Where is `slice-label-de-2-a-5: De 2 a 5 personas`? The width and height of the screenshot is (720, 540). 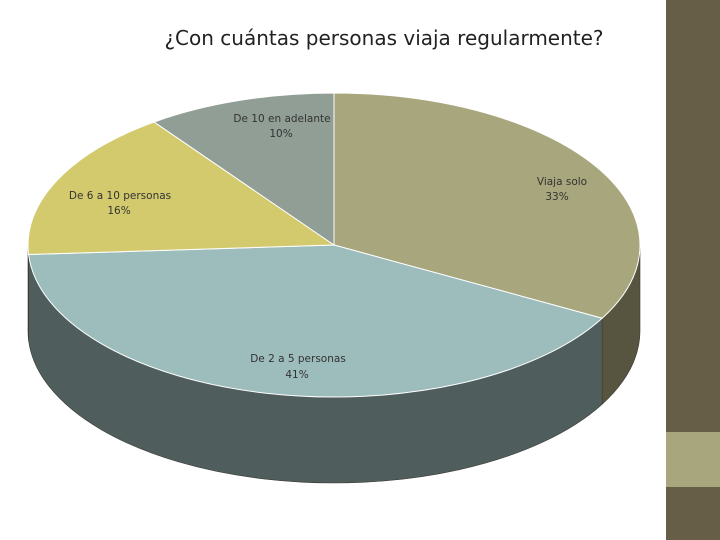
slice-label-de-2-a-5: De 2 a 5 personas is located at coordinates (298, 359).